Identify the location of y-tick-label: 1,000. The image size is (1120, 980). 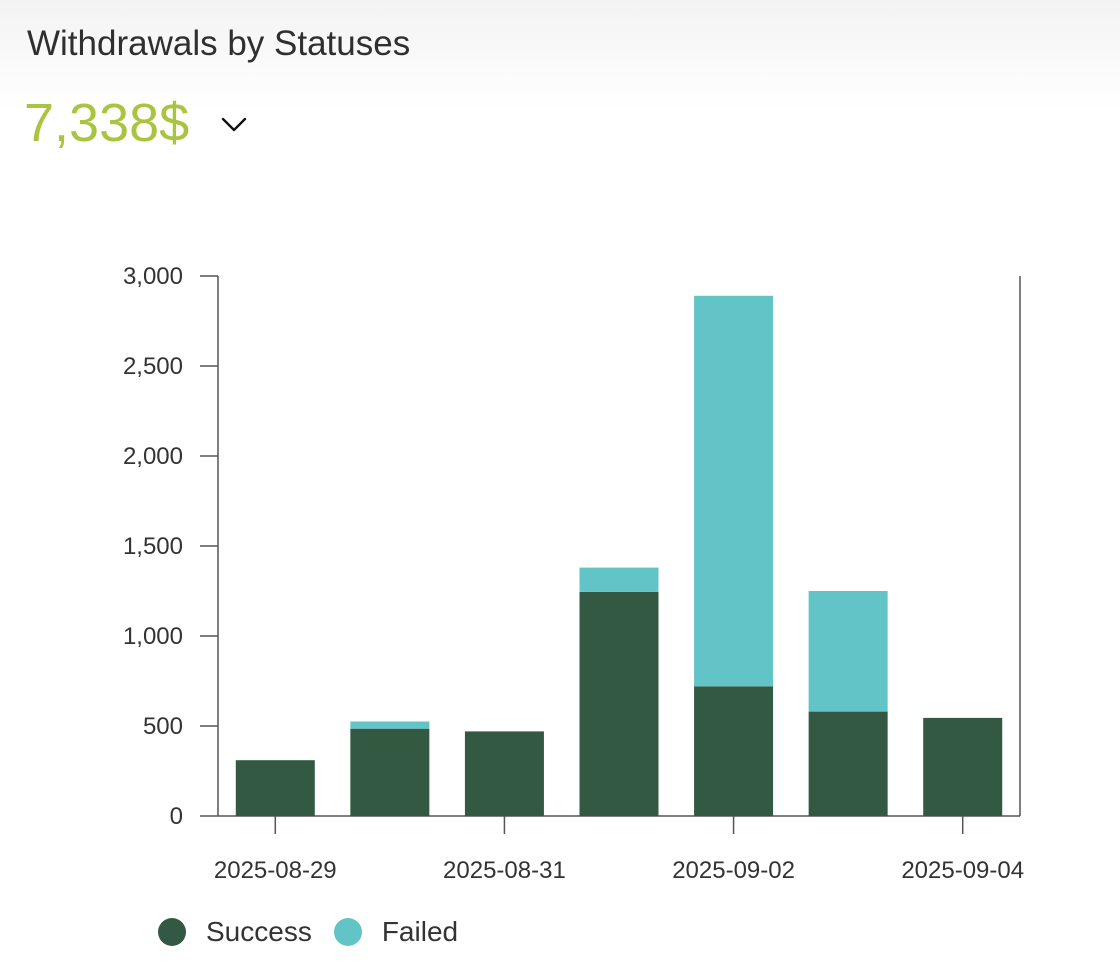
(153, 636).